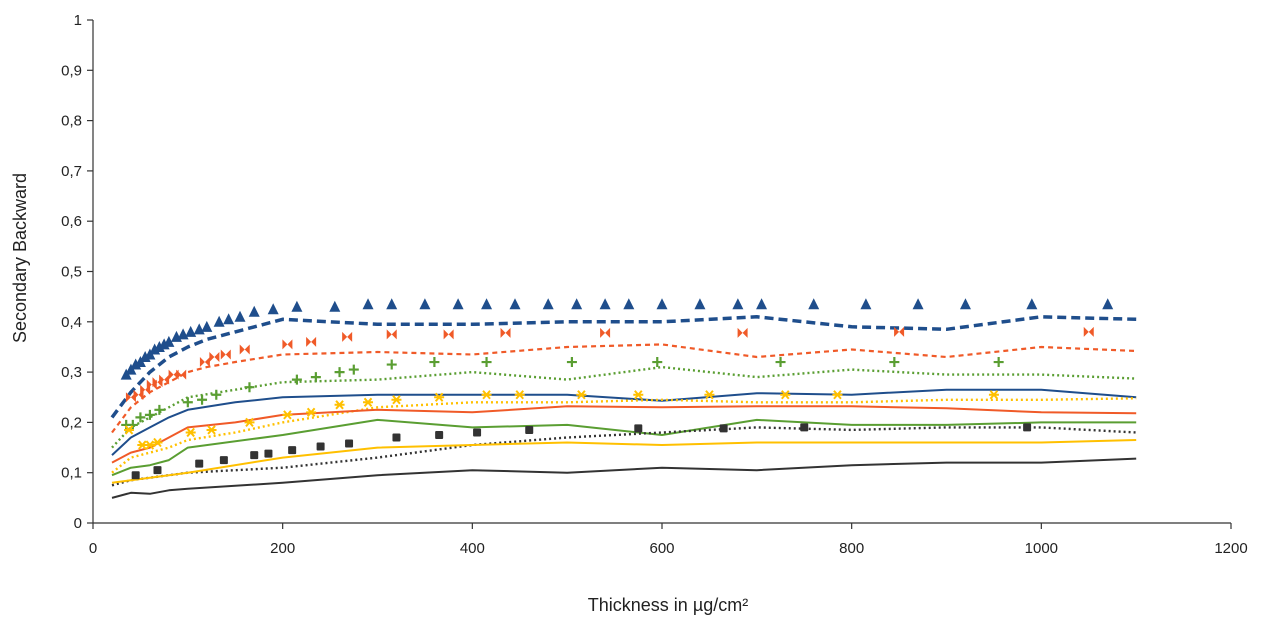 Image resolution: width=1261 pixels, height=619 pixels. I want to click on y-tick-label: 0,9, so click(71, 70).